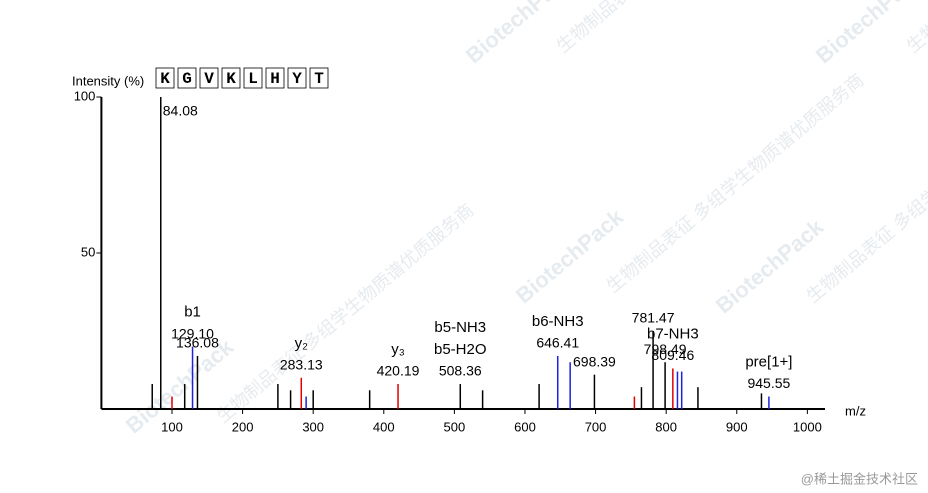  I want to click on residue: G, so click(187, 79).